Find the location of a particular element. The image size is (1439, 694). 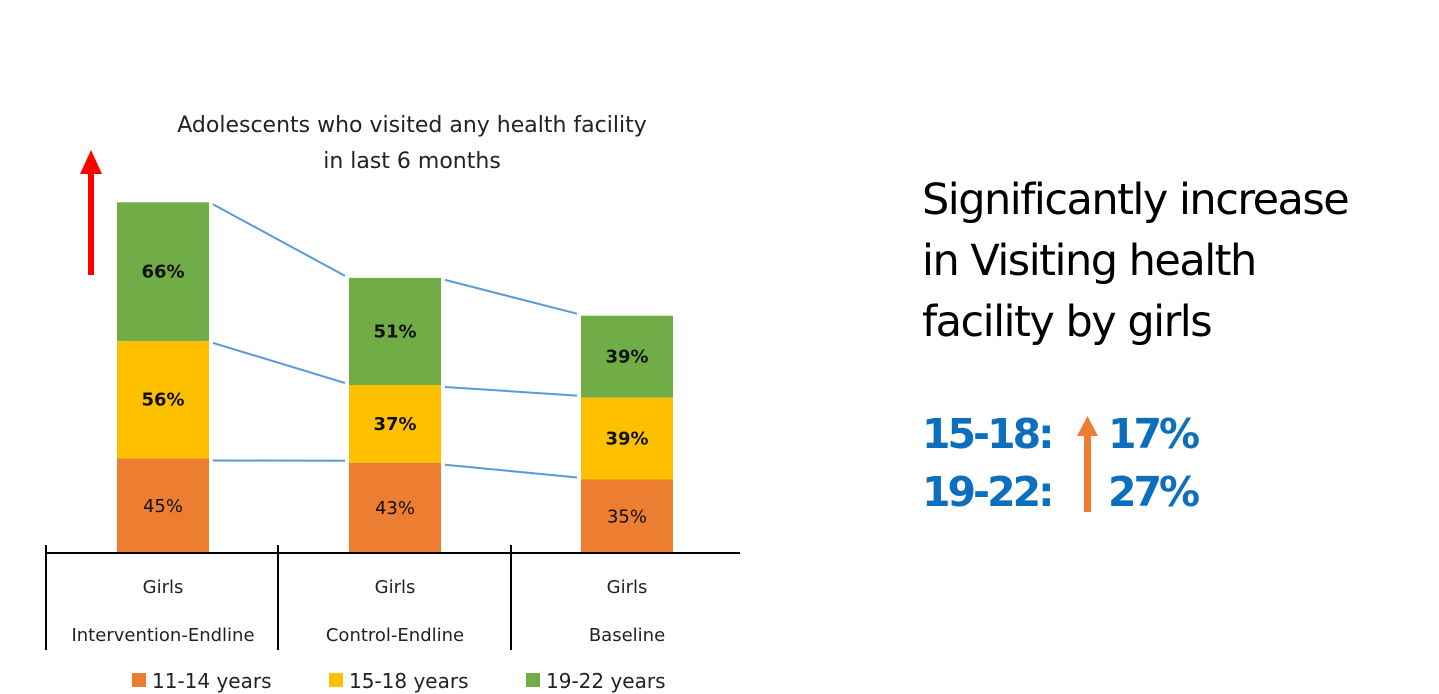

data-label-19-22-years-1: 51% is located at coordinates (394, 331).